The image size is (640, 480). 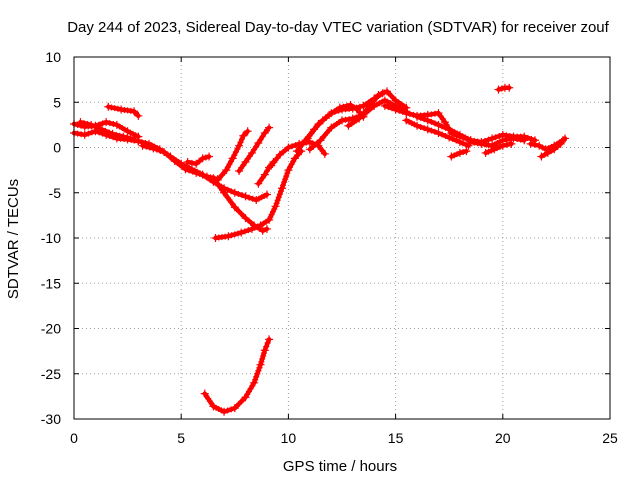 I want to click on y-tick-label: -15, so click(x=51, y=283).